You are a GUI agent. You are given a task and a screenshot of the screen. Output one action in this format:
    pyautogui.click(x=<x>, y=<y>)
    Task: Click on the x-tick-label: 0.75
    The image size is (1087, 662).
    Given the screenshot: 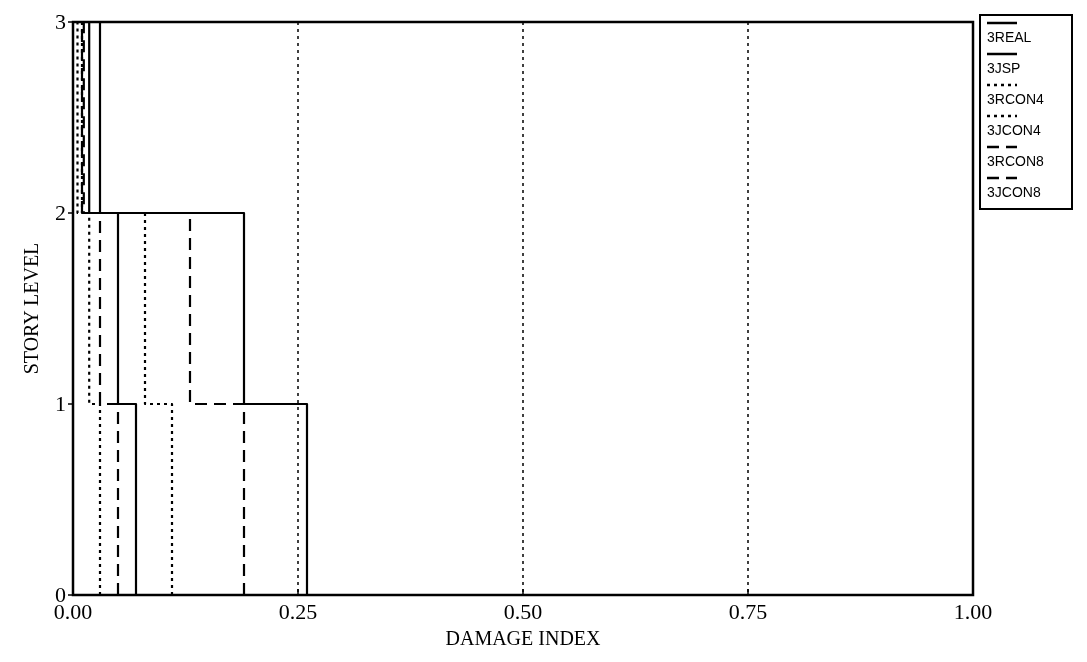 What is the action you would take?
    pyautogui.click(x=748, y=611)
    